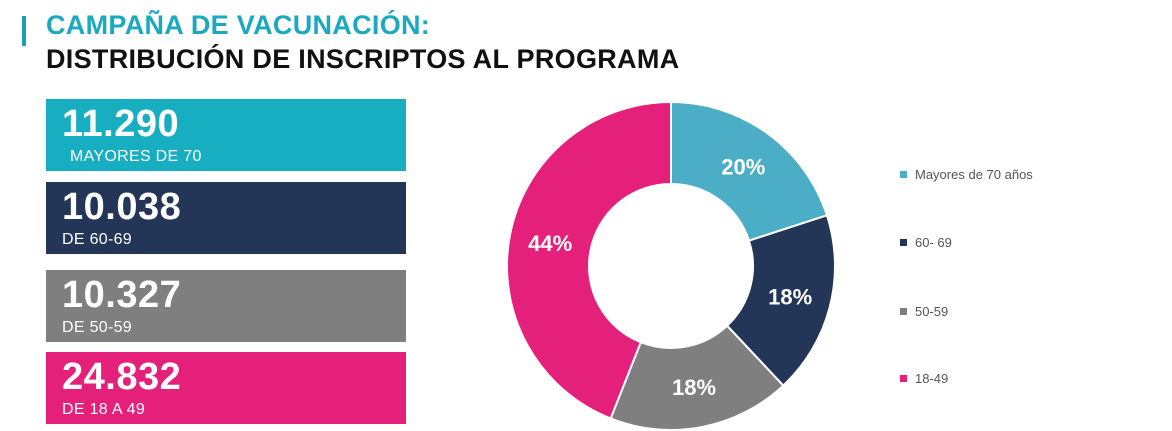 The image size is (1172, 431). What do you see at coordinates (97, 239) in the screenshot?
I see `stat-label: DE 60-69` at bounding box center [97, 239].